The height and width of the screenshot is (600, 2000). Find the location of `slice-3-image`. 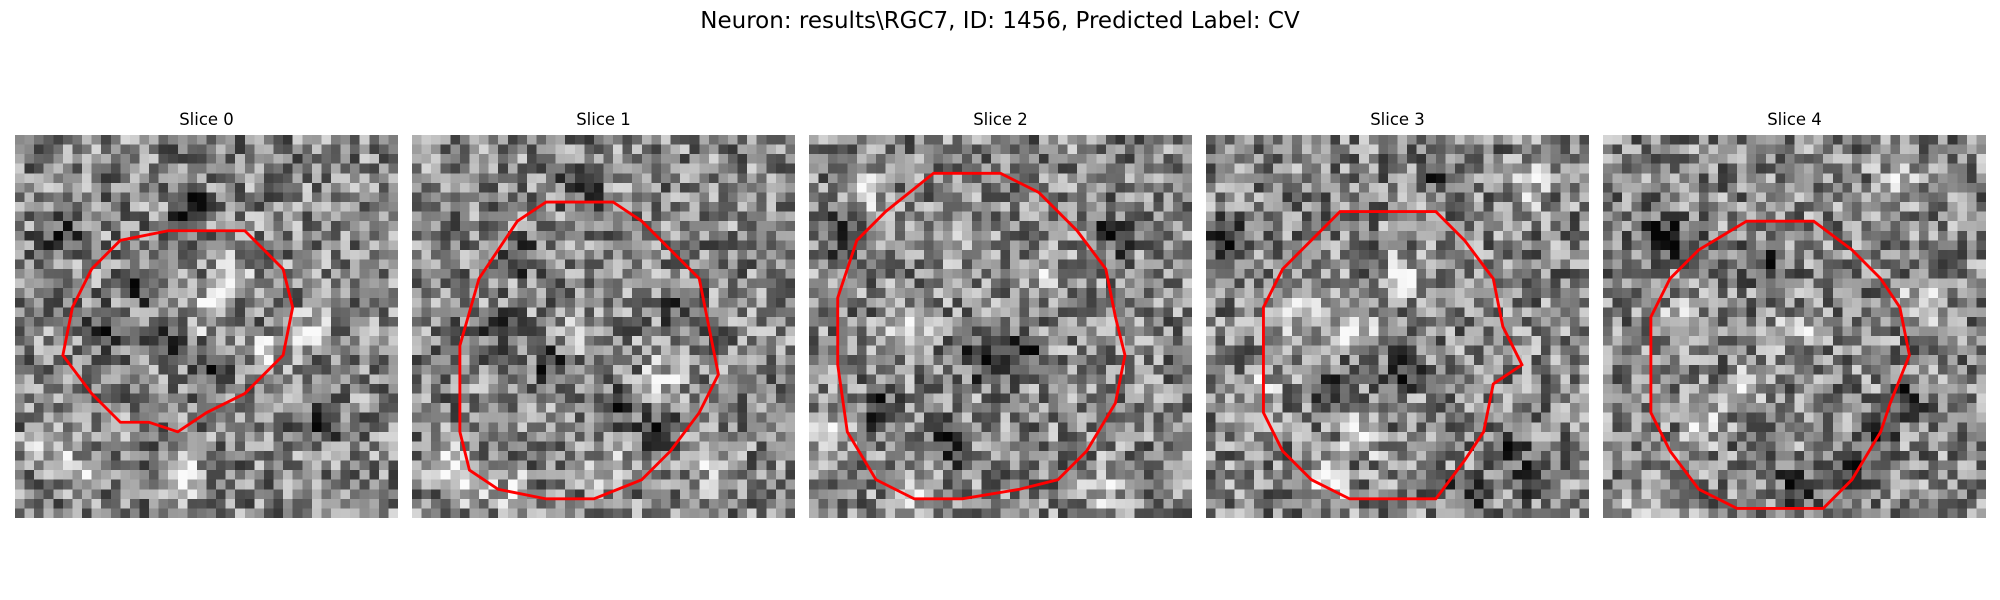

slice-3-image is located at coordinates (1397, 326).